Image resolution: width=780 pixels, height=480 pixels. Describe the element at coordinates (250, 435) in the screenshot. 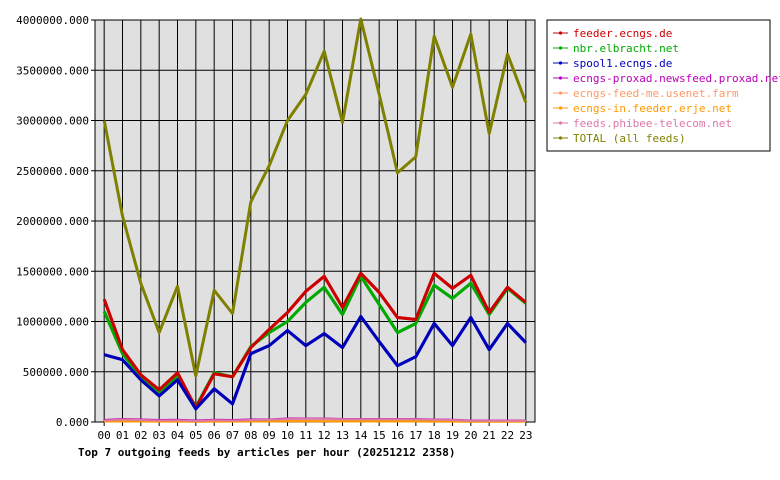

I see `x-tick-label: 08` at that location.